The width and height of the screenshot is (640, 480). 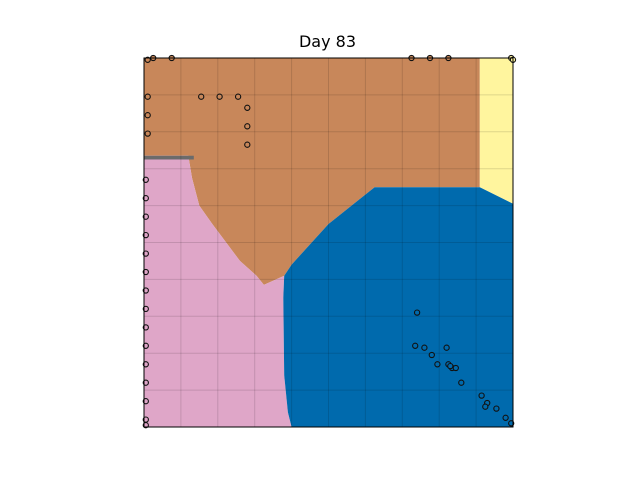 I want to click on region-pink, so click(x=218, y=291).